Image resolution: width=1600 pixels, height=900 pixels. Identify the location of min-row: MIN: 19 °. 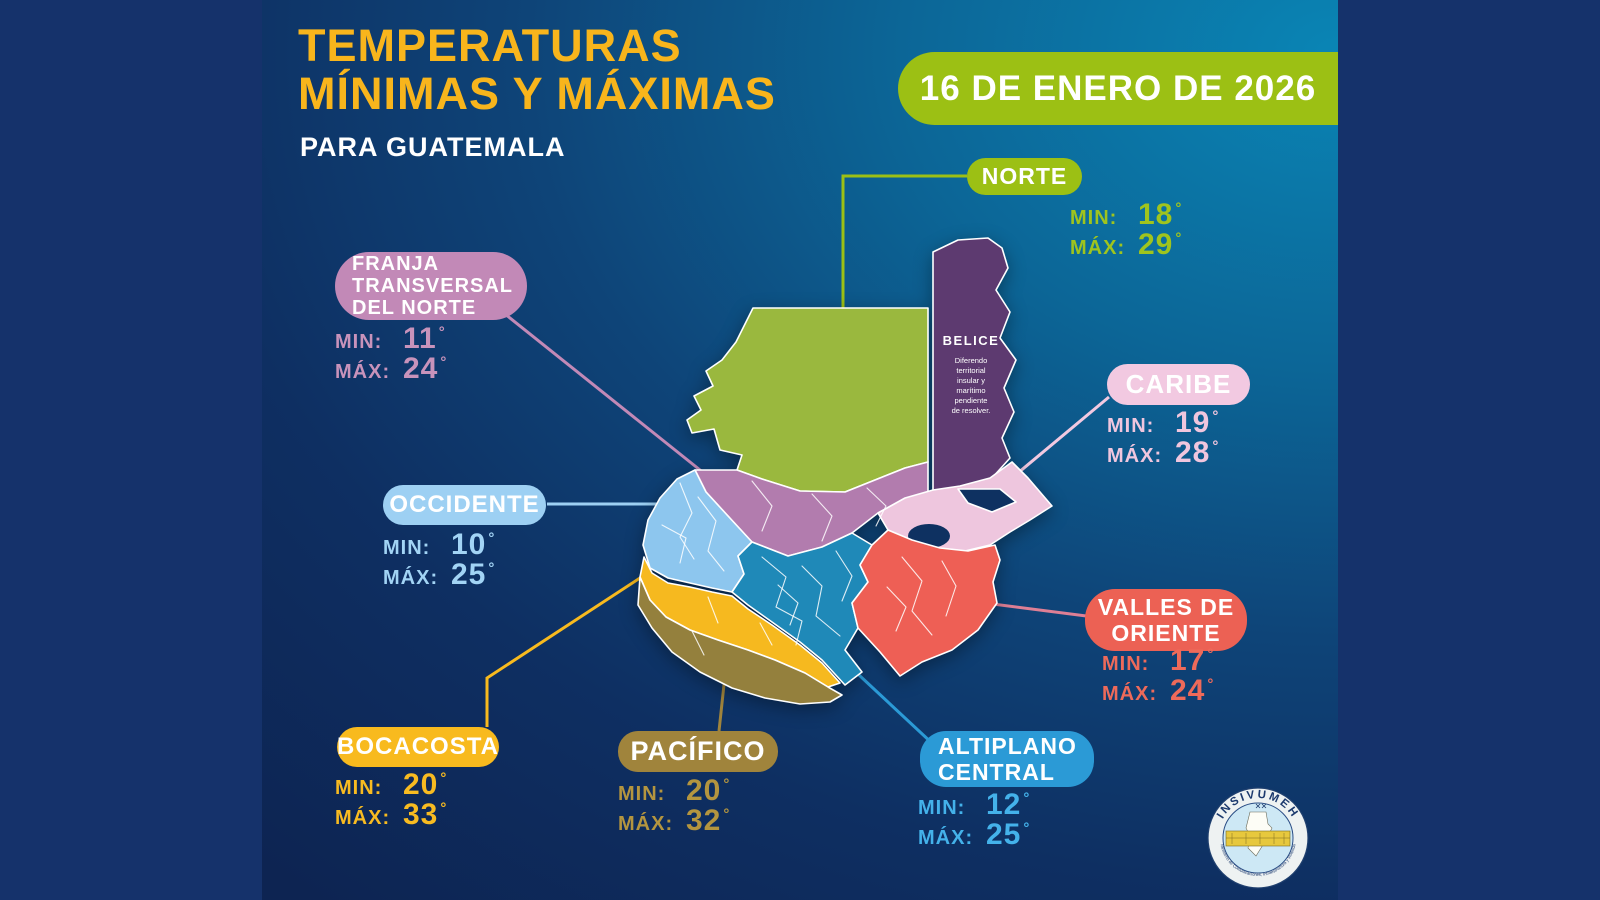
(1162, 422).